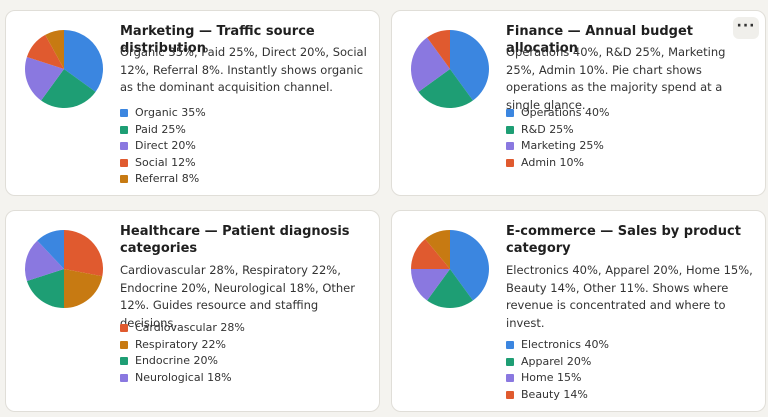 The width and height of the screenshot is (768, 417). I want to click on legend-item: Neurological 18%, so click(182, 378).